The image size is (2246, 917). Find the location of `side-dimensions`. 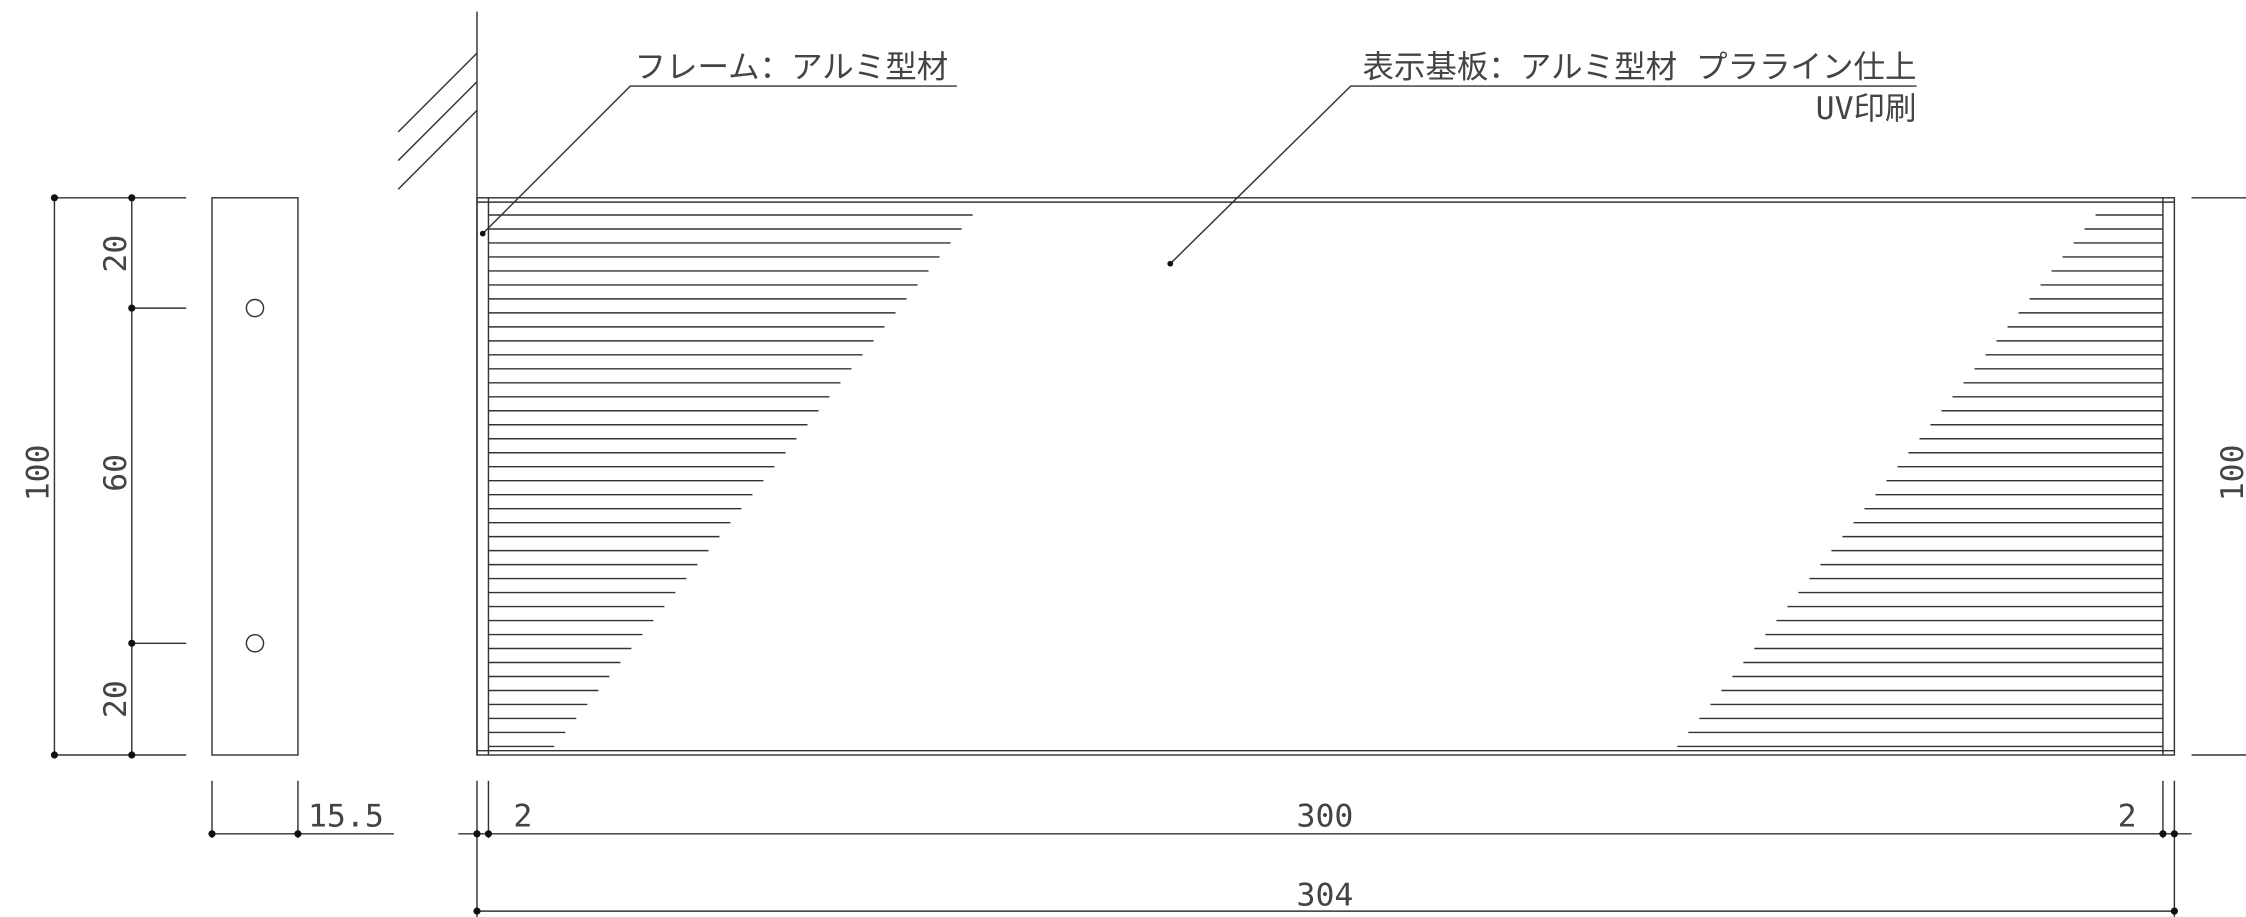

side-dimensions is located at coordinates (118, 476).